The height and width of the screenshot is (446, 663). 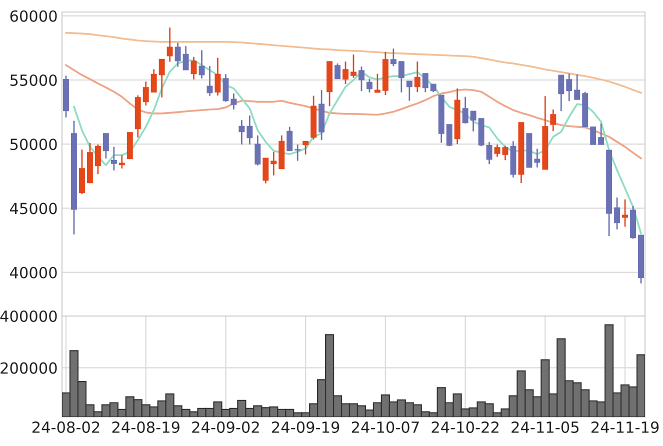 What do you see at coordinates (465, 427) in the screenshot?
I see `x-tick-label: 24-10-22` at bounding box center [465, 427].